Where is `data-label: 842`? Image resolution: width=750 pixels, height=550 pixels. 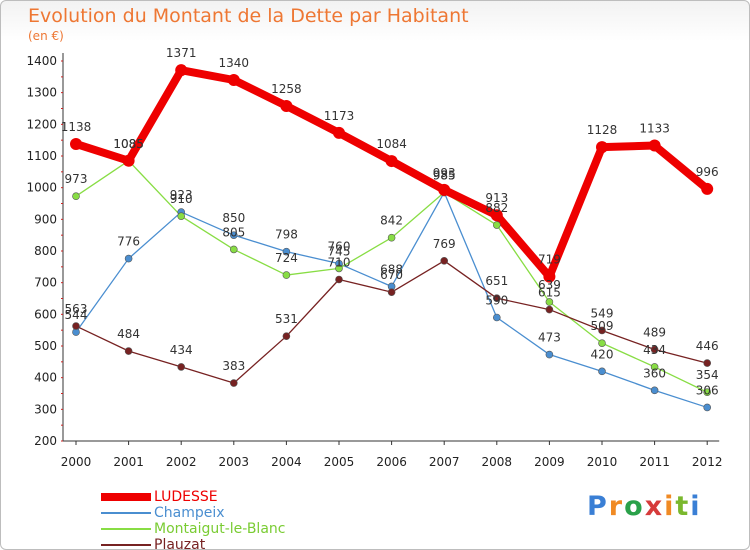
data-label: 842 is located at coordinates (391, 221).